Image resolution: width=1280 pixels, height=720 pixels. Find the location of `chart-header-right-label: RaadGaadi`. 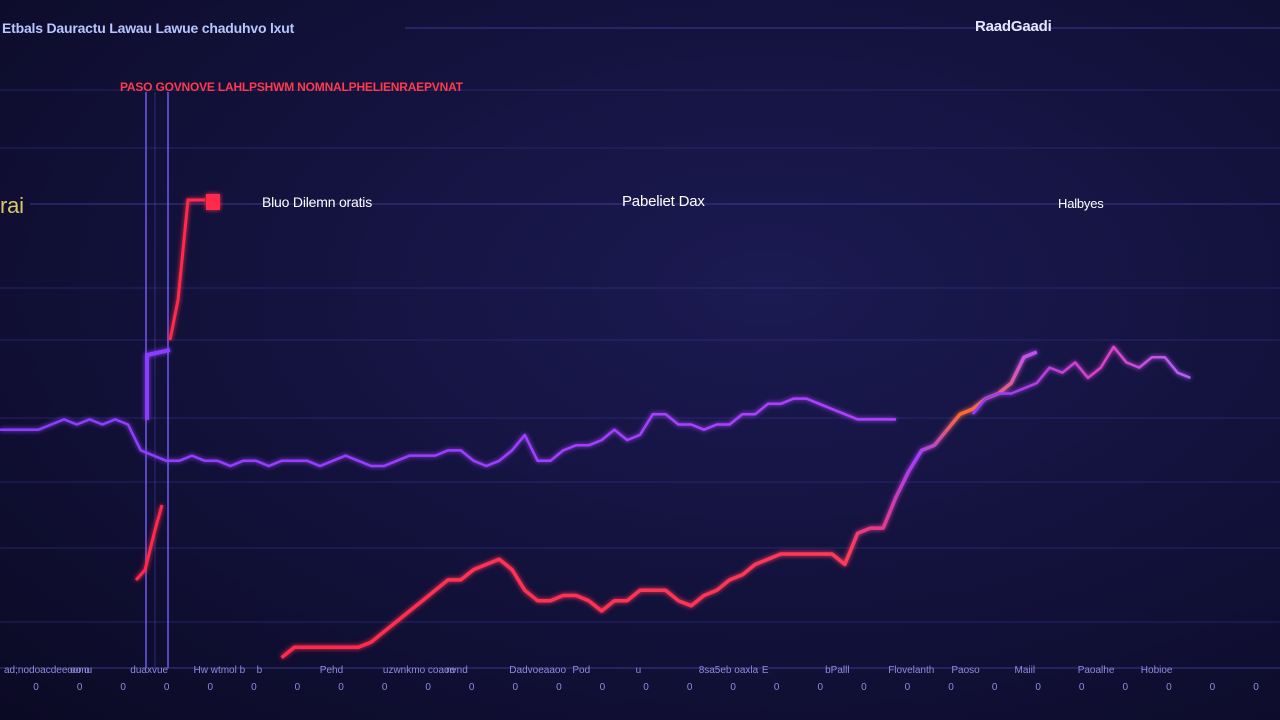

chart-header-right-label: RaadGaadi is located at coordinates (1013, 26).